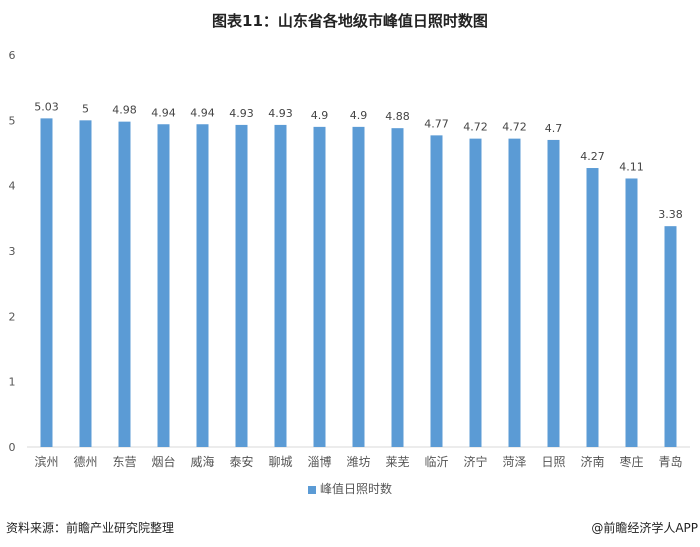 The height and width of the screenshot is (547, 700). What do you see at coordinates (280, 462) in the screenshot?
I see `x-tick-label: 聊城` at bounding box center [280, 462].